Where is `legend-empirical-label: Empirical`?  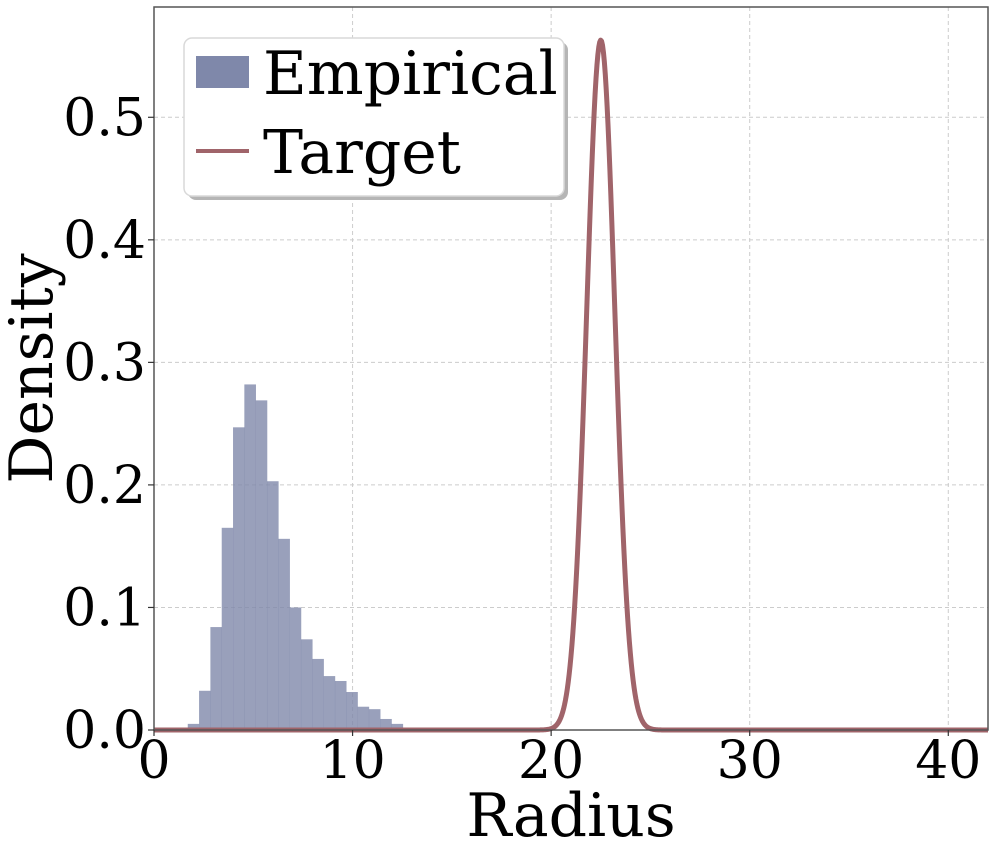 legend-empirical-label: Empirical is located at coordinates (410, 74).